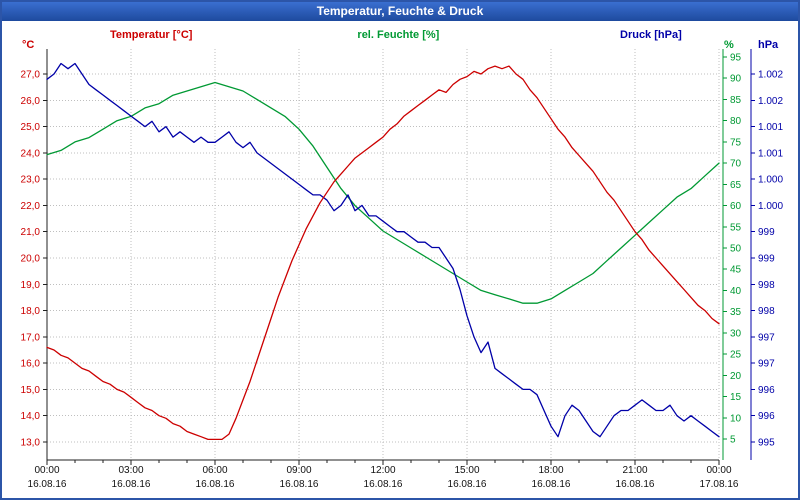  I want to click on temperature-series-label: Temperatur [°C], so click(151, 35).